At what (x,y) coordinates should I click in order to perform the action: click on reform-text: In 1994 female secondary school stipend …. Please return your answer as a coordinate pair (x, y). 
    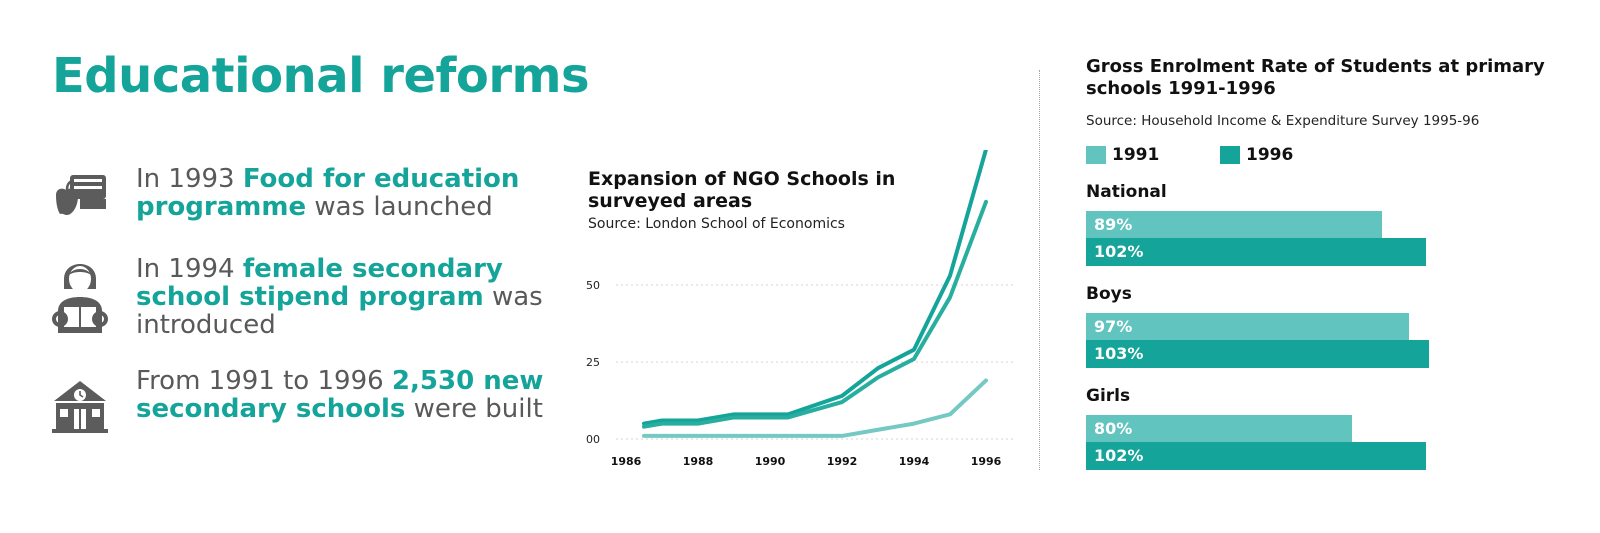
    Looking at the image, I should click on (339, 297).